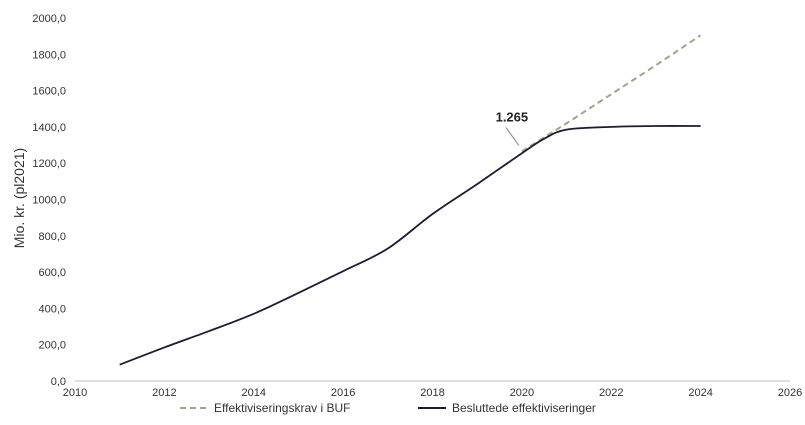 This screenshot has width=805, height=425. Describe the element at coordinates (282, 408) in the screenshot. I see `legend-label: Effektiviseringskrav i BUF` at that location.